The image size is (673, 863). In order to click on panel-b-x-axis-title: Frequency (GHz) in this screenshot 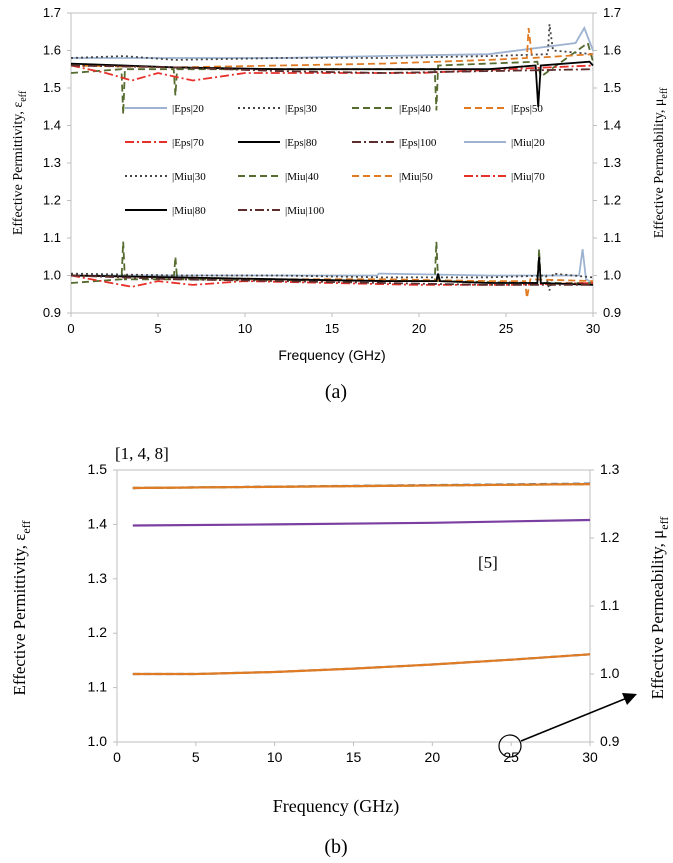, I will do `click(336, 806)`.